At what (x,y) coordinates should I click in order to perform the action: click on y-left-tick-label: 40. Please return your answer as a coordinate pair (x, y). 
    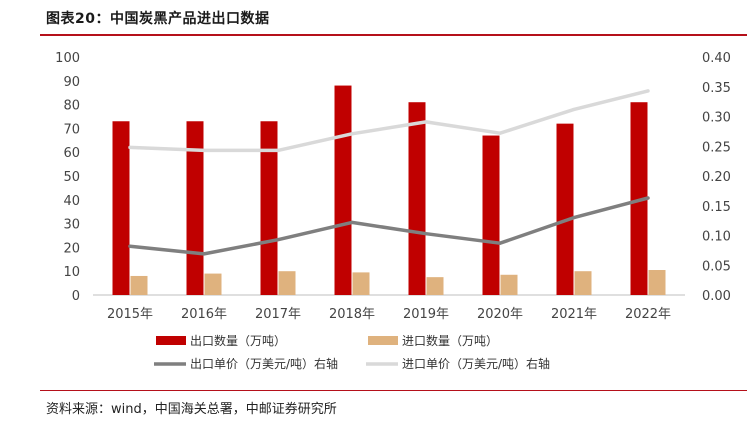
    Looking at the image, I should click on (71, 201).